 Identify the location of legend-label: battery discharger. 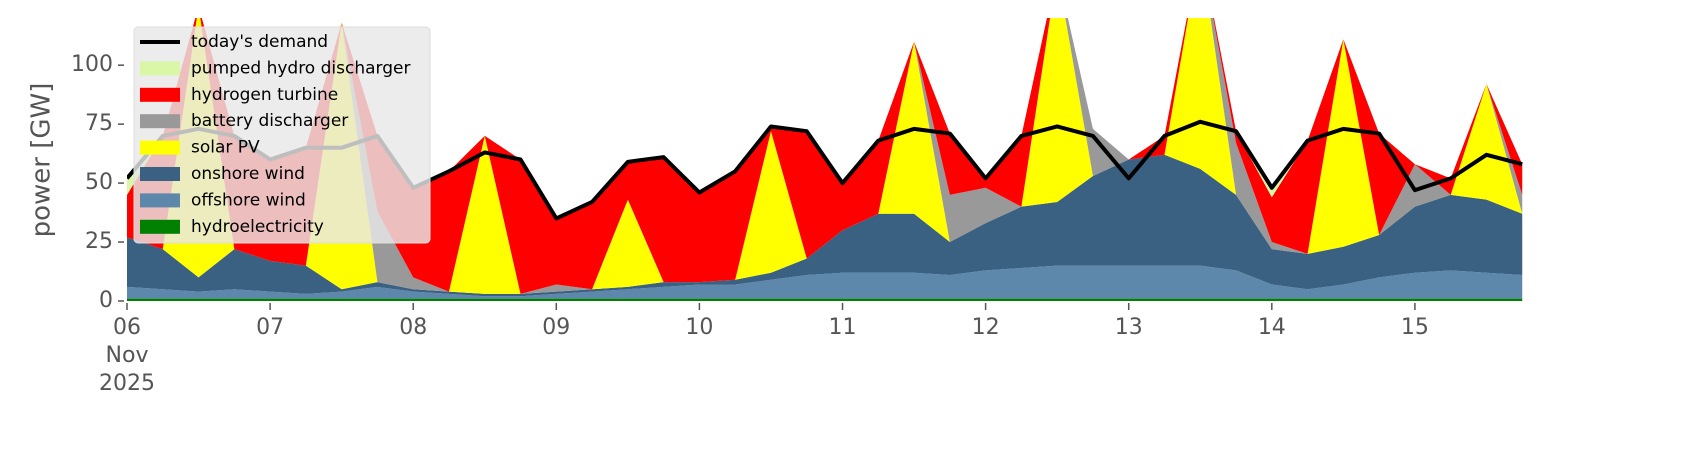
(269, 121).